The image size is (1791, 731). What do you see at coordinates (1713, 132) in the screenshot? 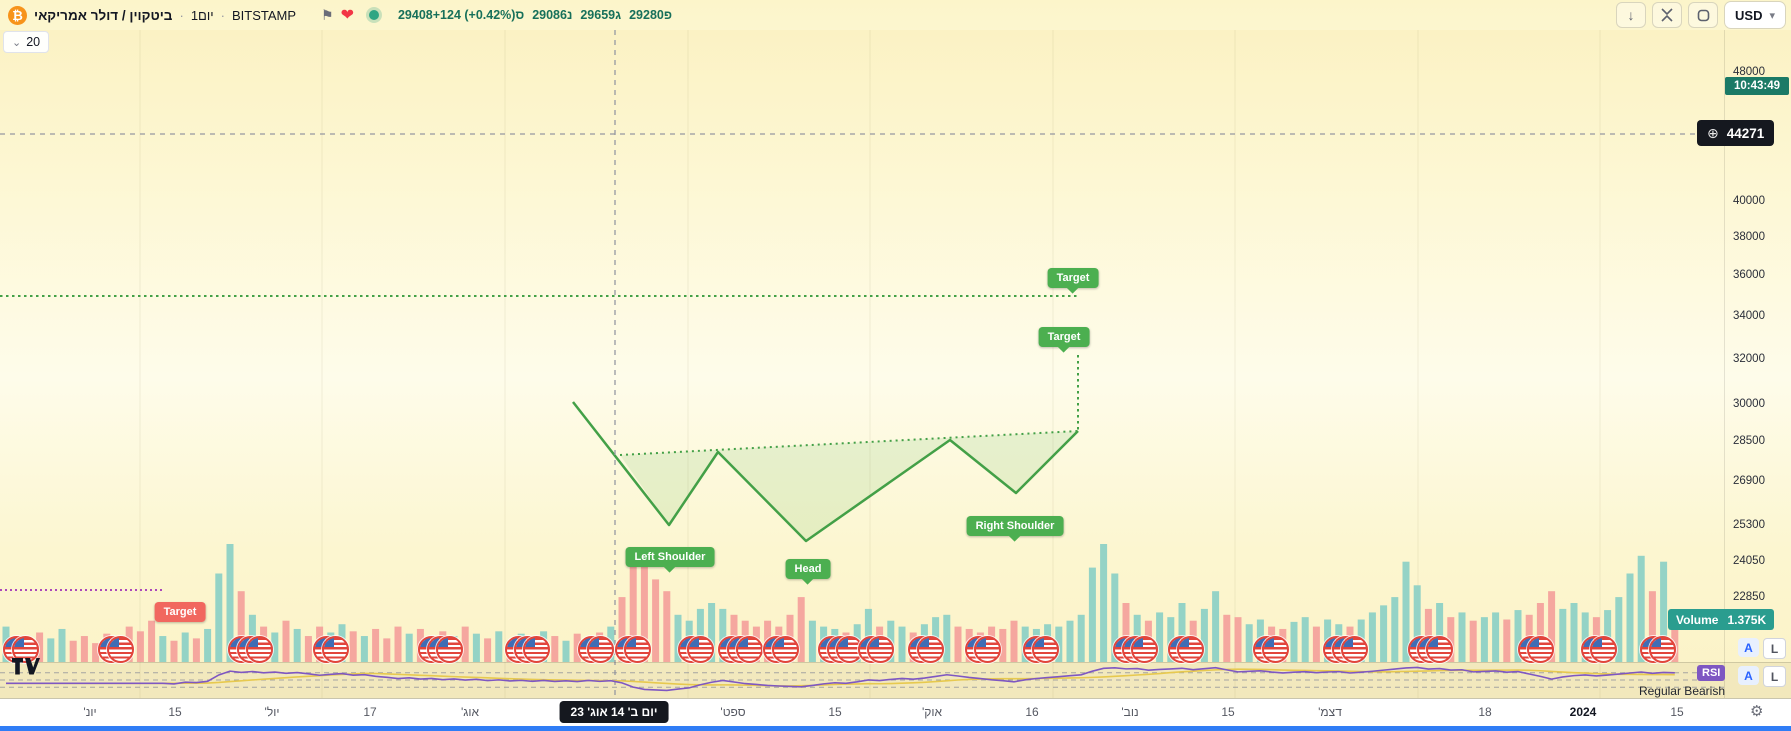
I see `crosshair-plus-icon: ⊕` at bounding box center [1713, 132].